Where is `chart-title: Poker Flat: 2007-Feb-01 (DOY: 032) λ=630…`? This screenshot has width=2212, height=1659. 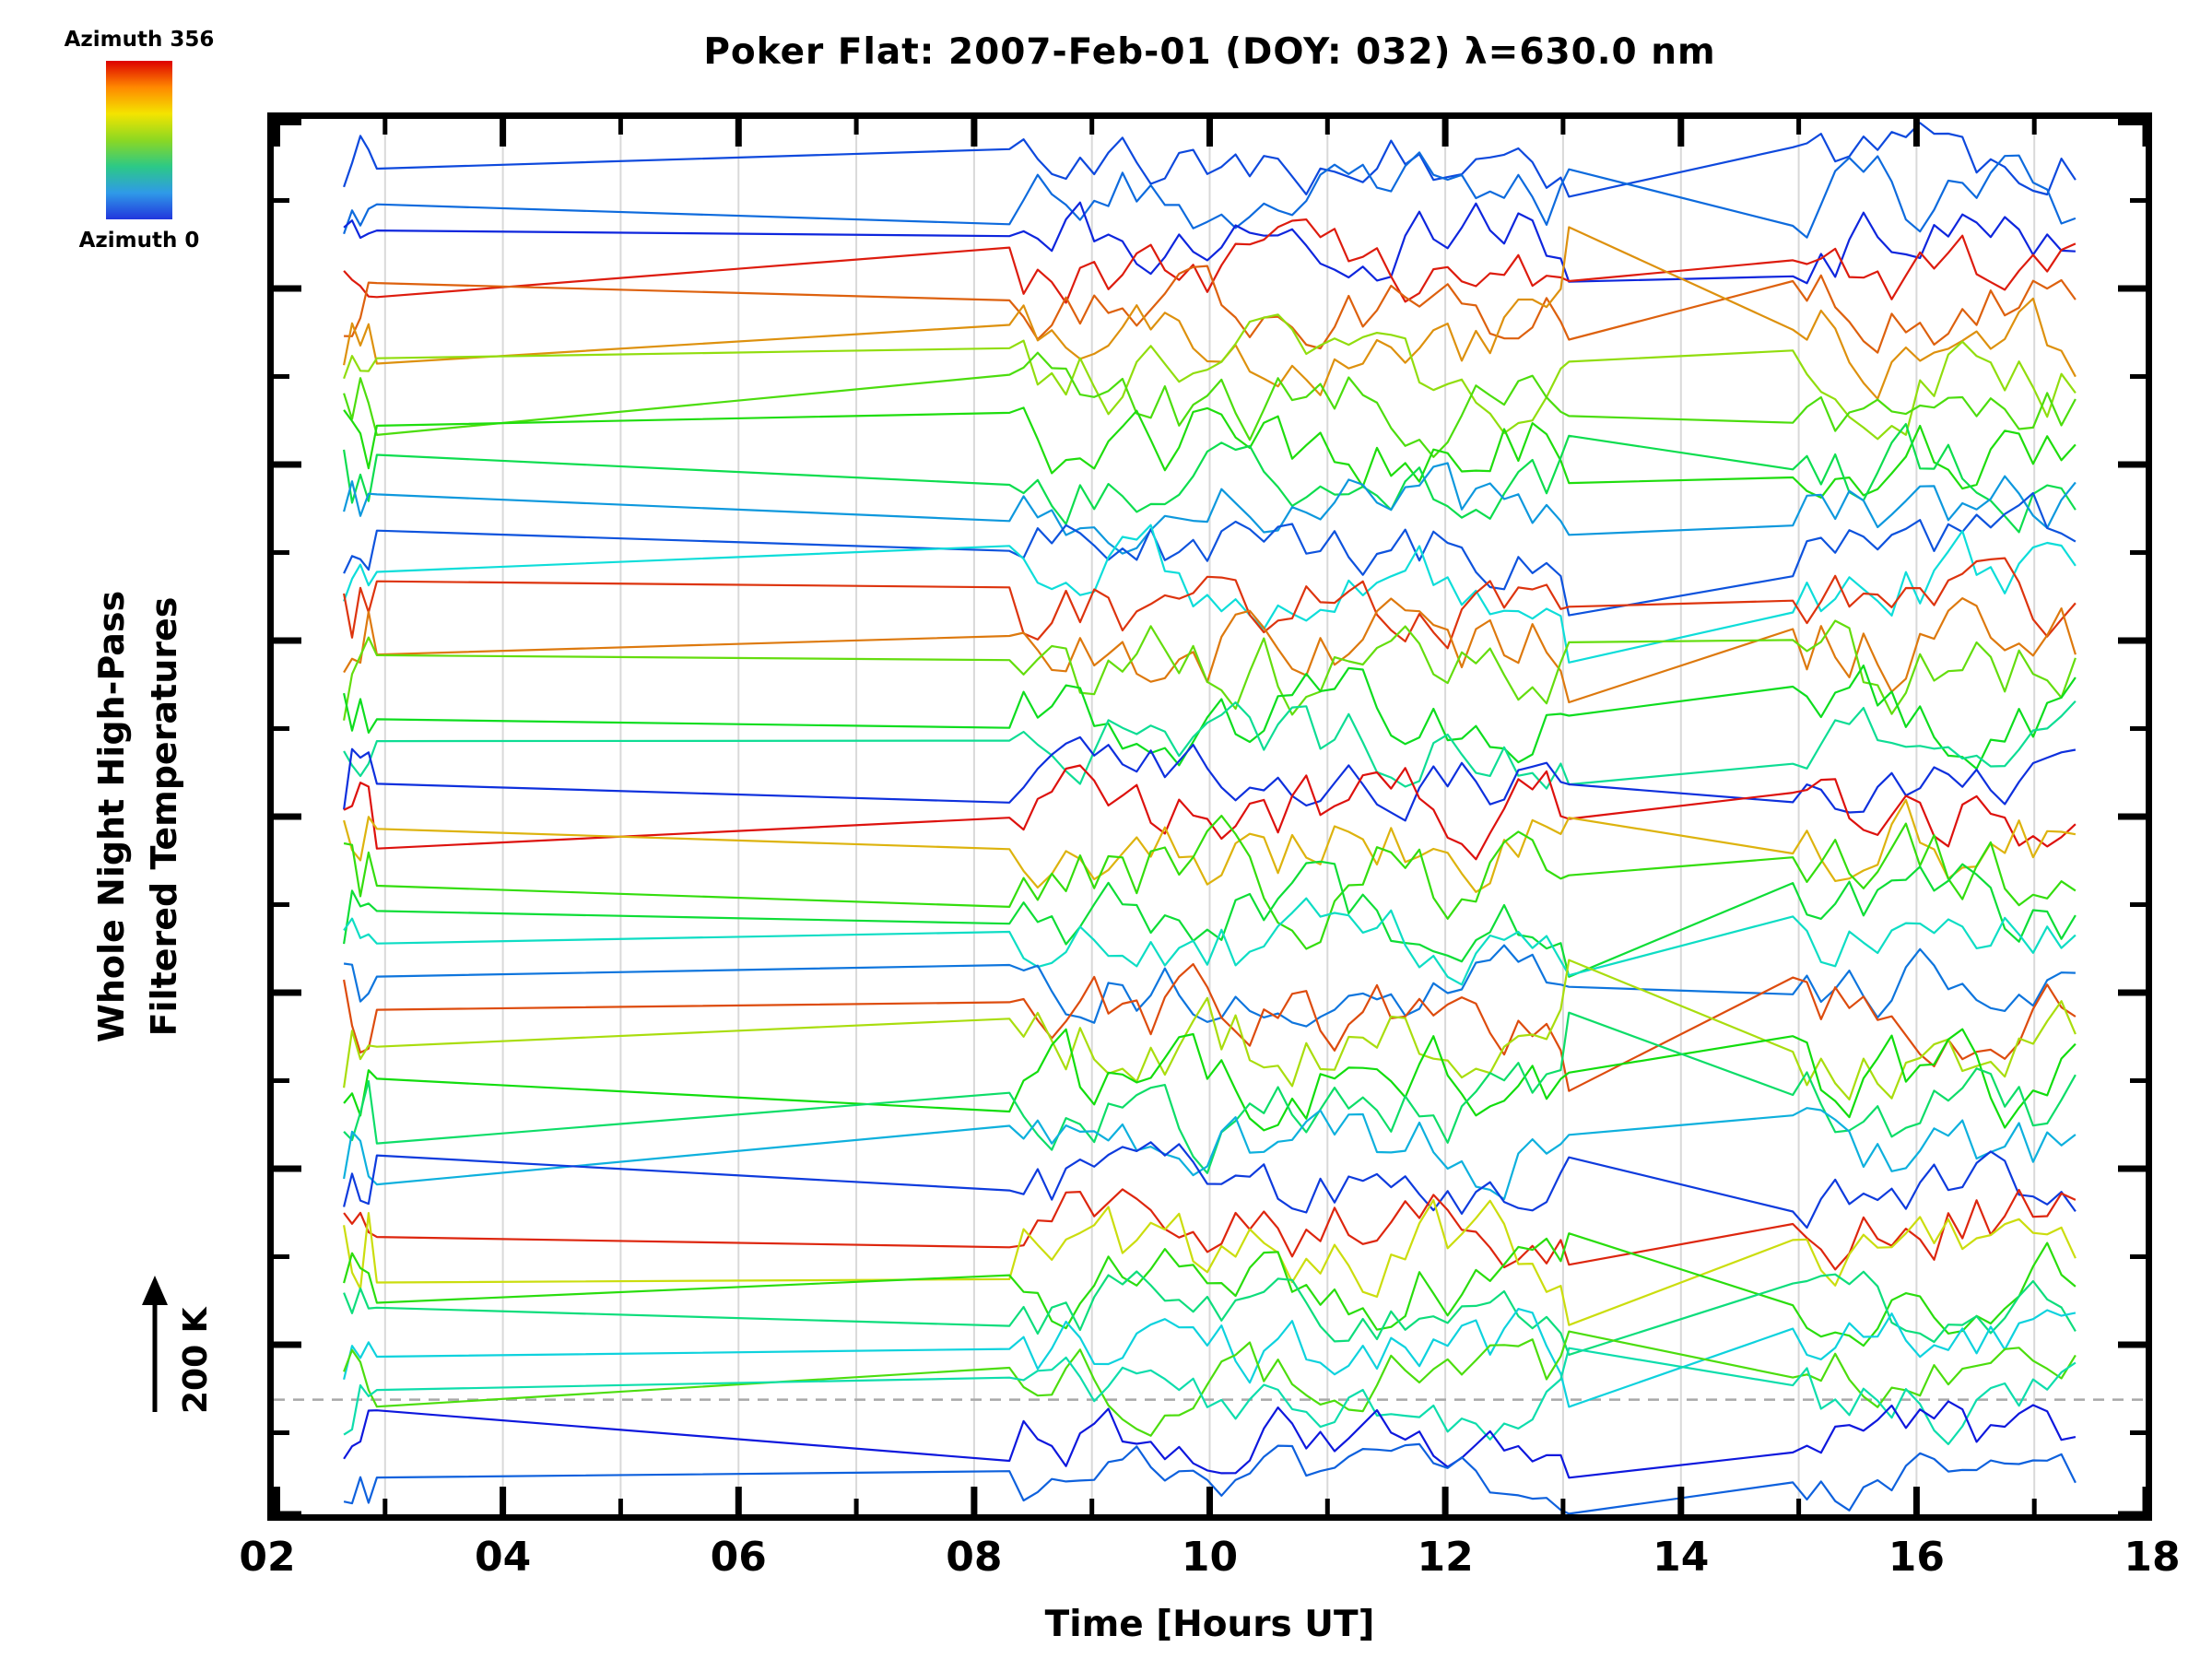
chart-title: Poker Flat: 2007-Feb-01 (DOY: 032) λ=630… is located at coordinates (1209, 52).